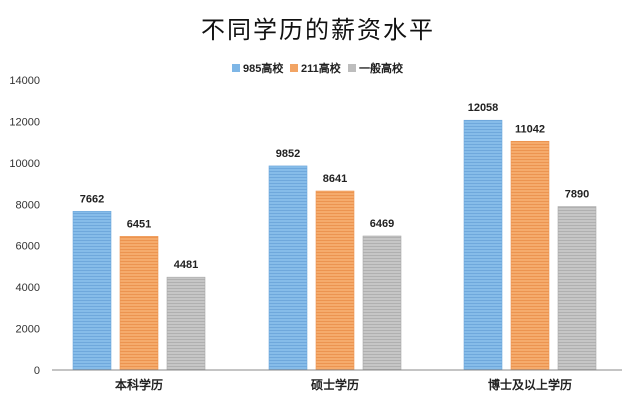 The height and width of the screenshot is (401, 636). What do you see at coordinates (24, 164) in the screenshot?
I see `y-tick-label: 10000` at bounding box center [24, 164].